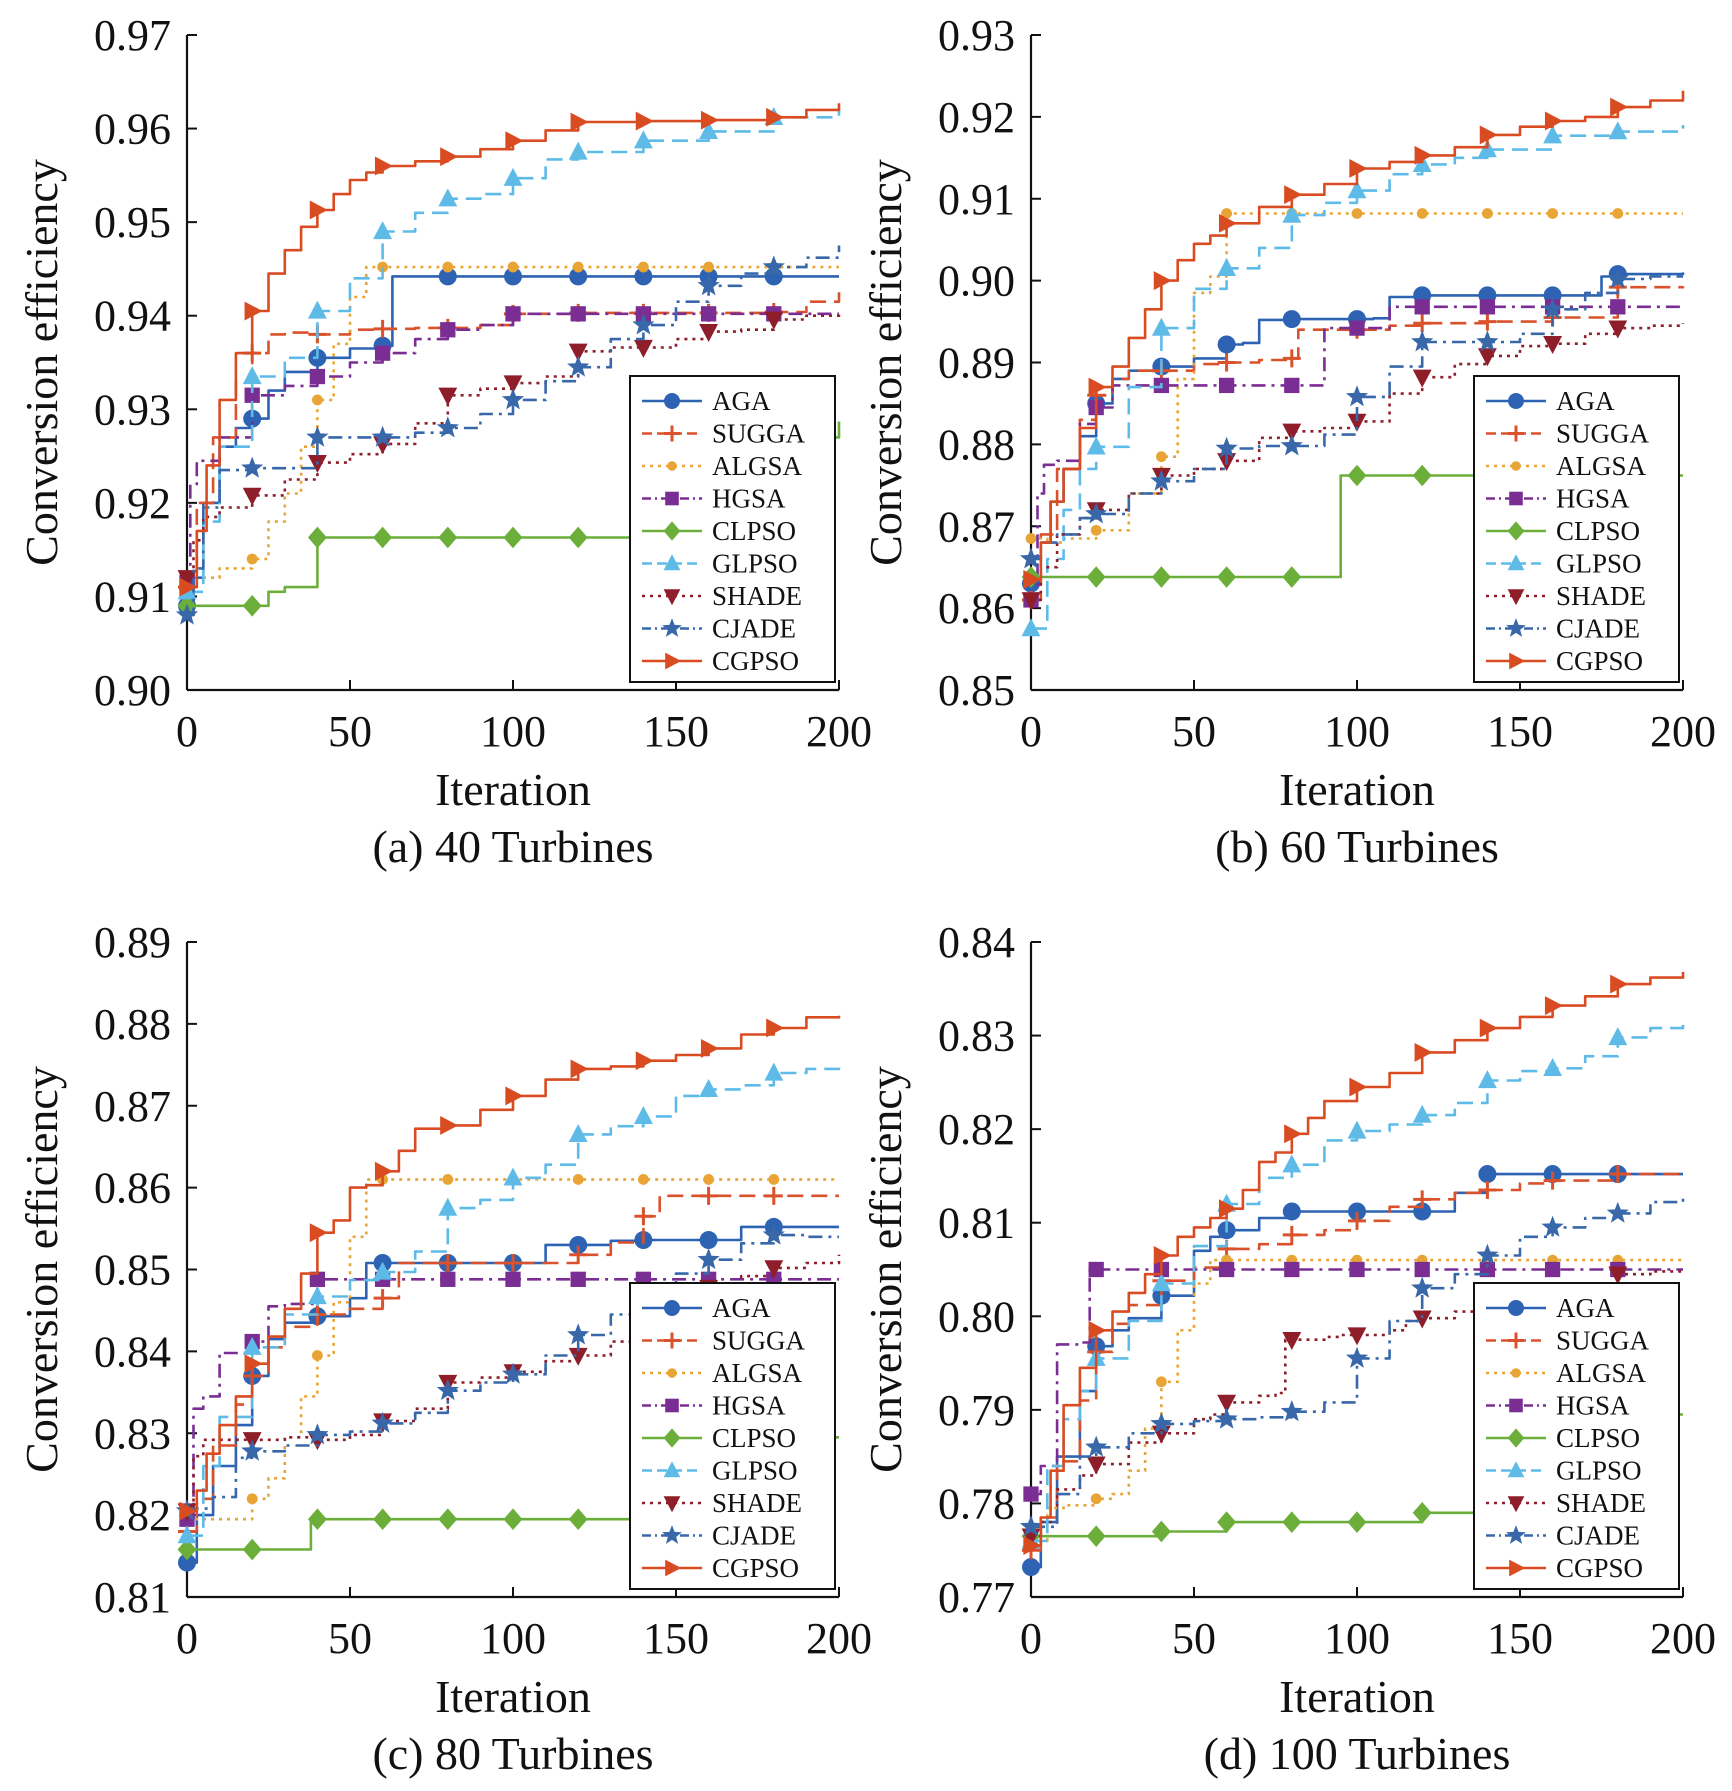 This screenshot has height=1791, width=1732. Describe the element at coordinates (976, 363) in the screenshot. I see `y-tick-label: 0.89` at that location.